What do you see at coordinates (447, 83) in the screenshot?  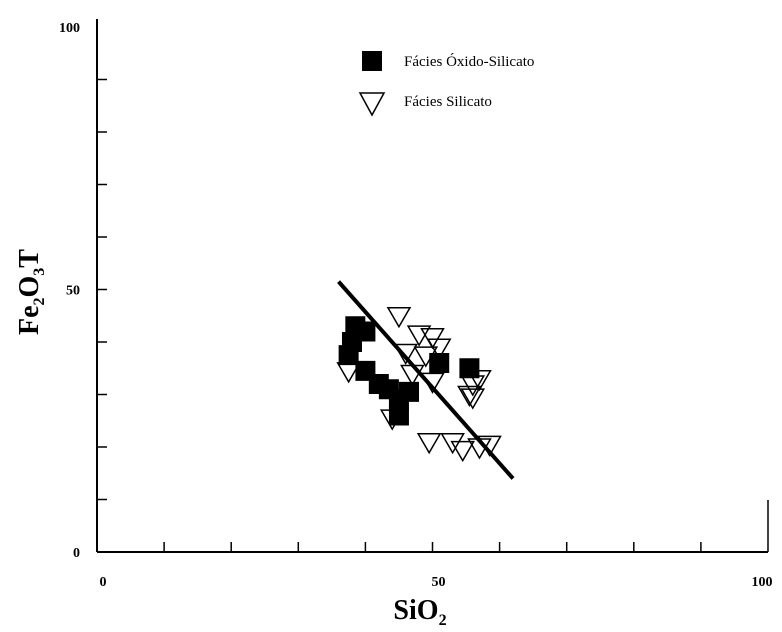 I see `legend: Fácies Óxido-Silicato Fácies Silicato` at bounding box center [447, 83].